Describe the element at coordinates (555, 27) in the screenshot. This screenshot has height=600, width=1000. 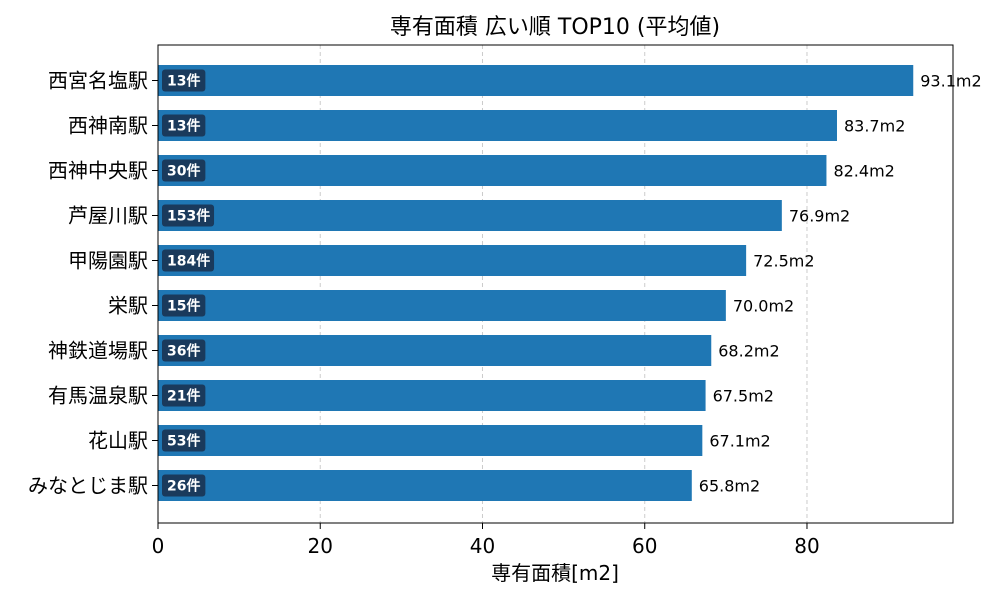
I see `chart-title: 専有面積 広い順 TOP10 (平均値)` at that location.